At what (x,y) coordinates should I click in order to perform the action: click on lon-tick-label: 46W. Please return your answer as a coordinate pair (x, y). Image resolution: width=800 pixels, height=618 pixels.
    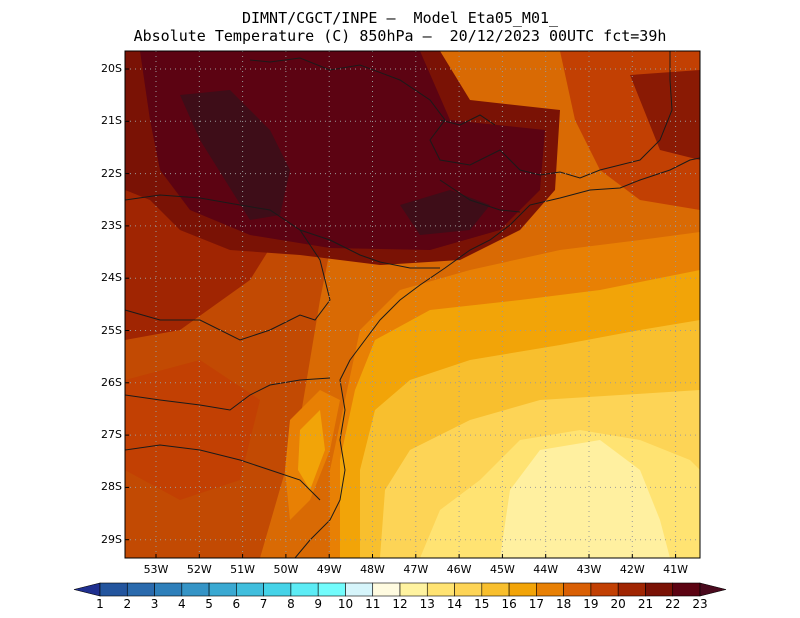
    Looking at the image, I should click on (459, 569).